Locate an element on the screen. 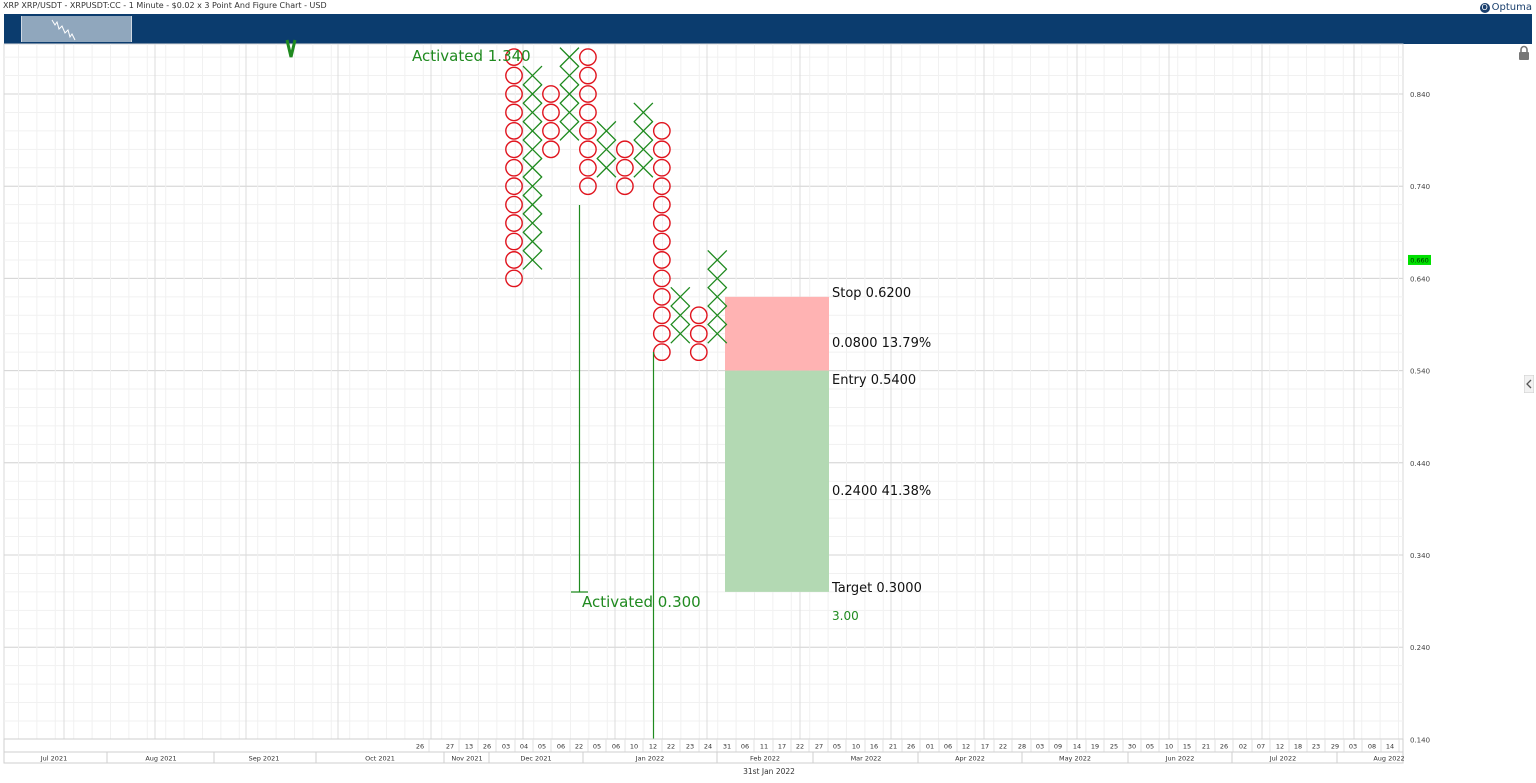 This screenshot has height=783, width=1536. x-tick-month: Dec 2021 is located at coordinates (535, 759).